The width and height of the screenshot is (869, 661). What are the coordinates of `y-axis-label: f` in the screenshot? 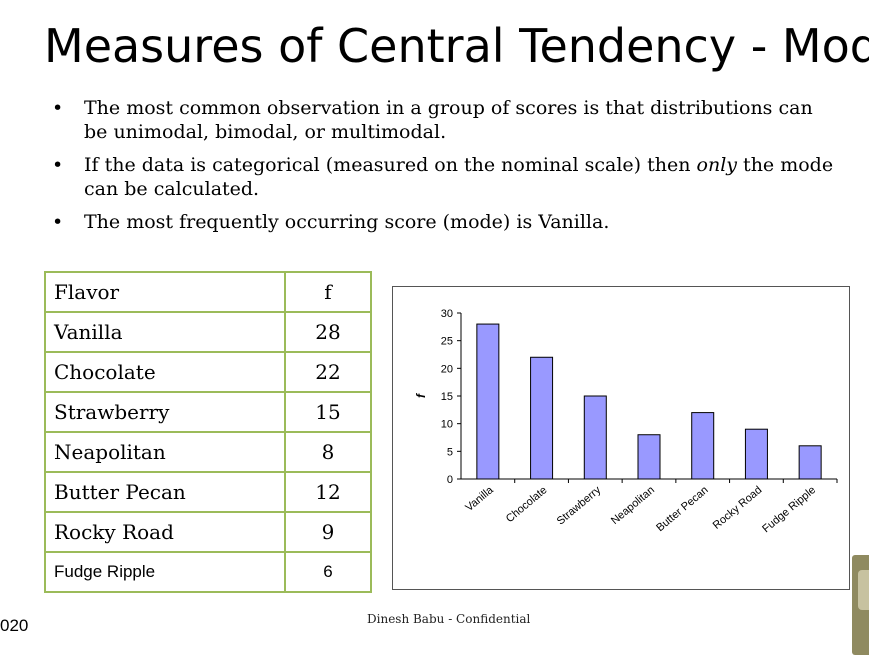 It's located at (421, 395).